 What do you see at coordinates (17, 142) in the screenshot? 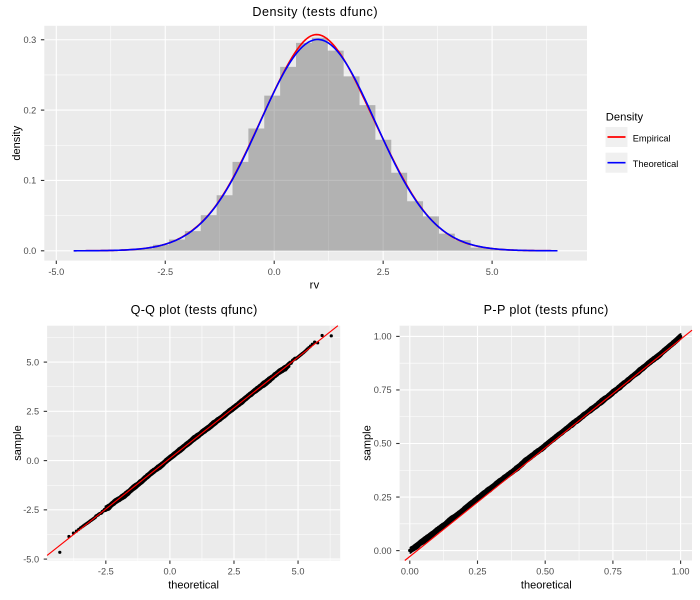
I see `svg-text: density` at bounding box center [17, 142].